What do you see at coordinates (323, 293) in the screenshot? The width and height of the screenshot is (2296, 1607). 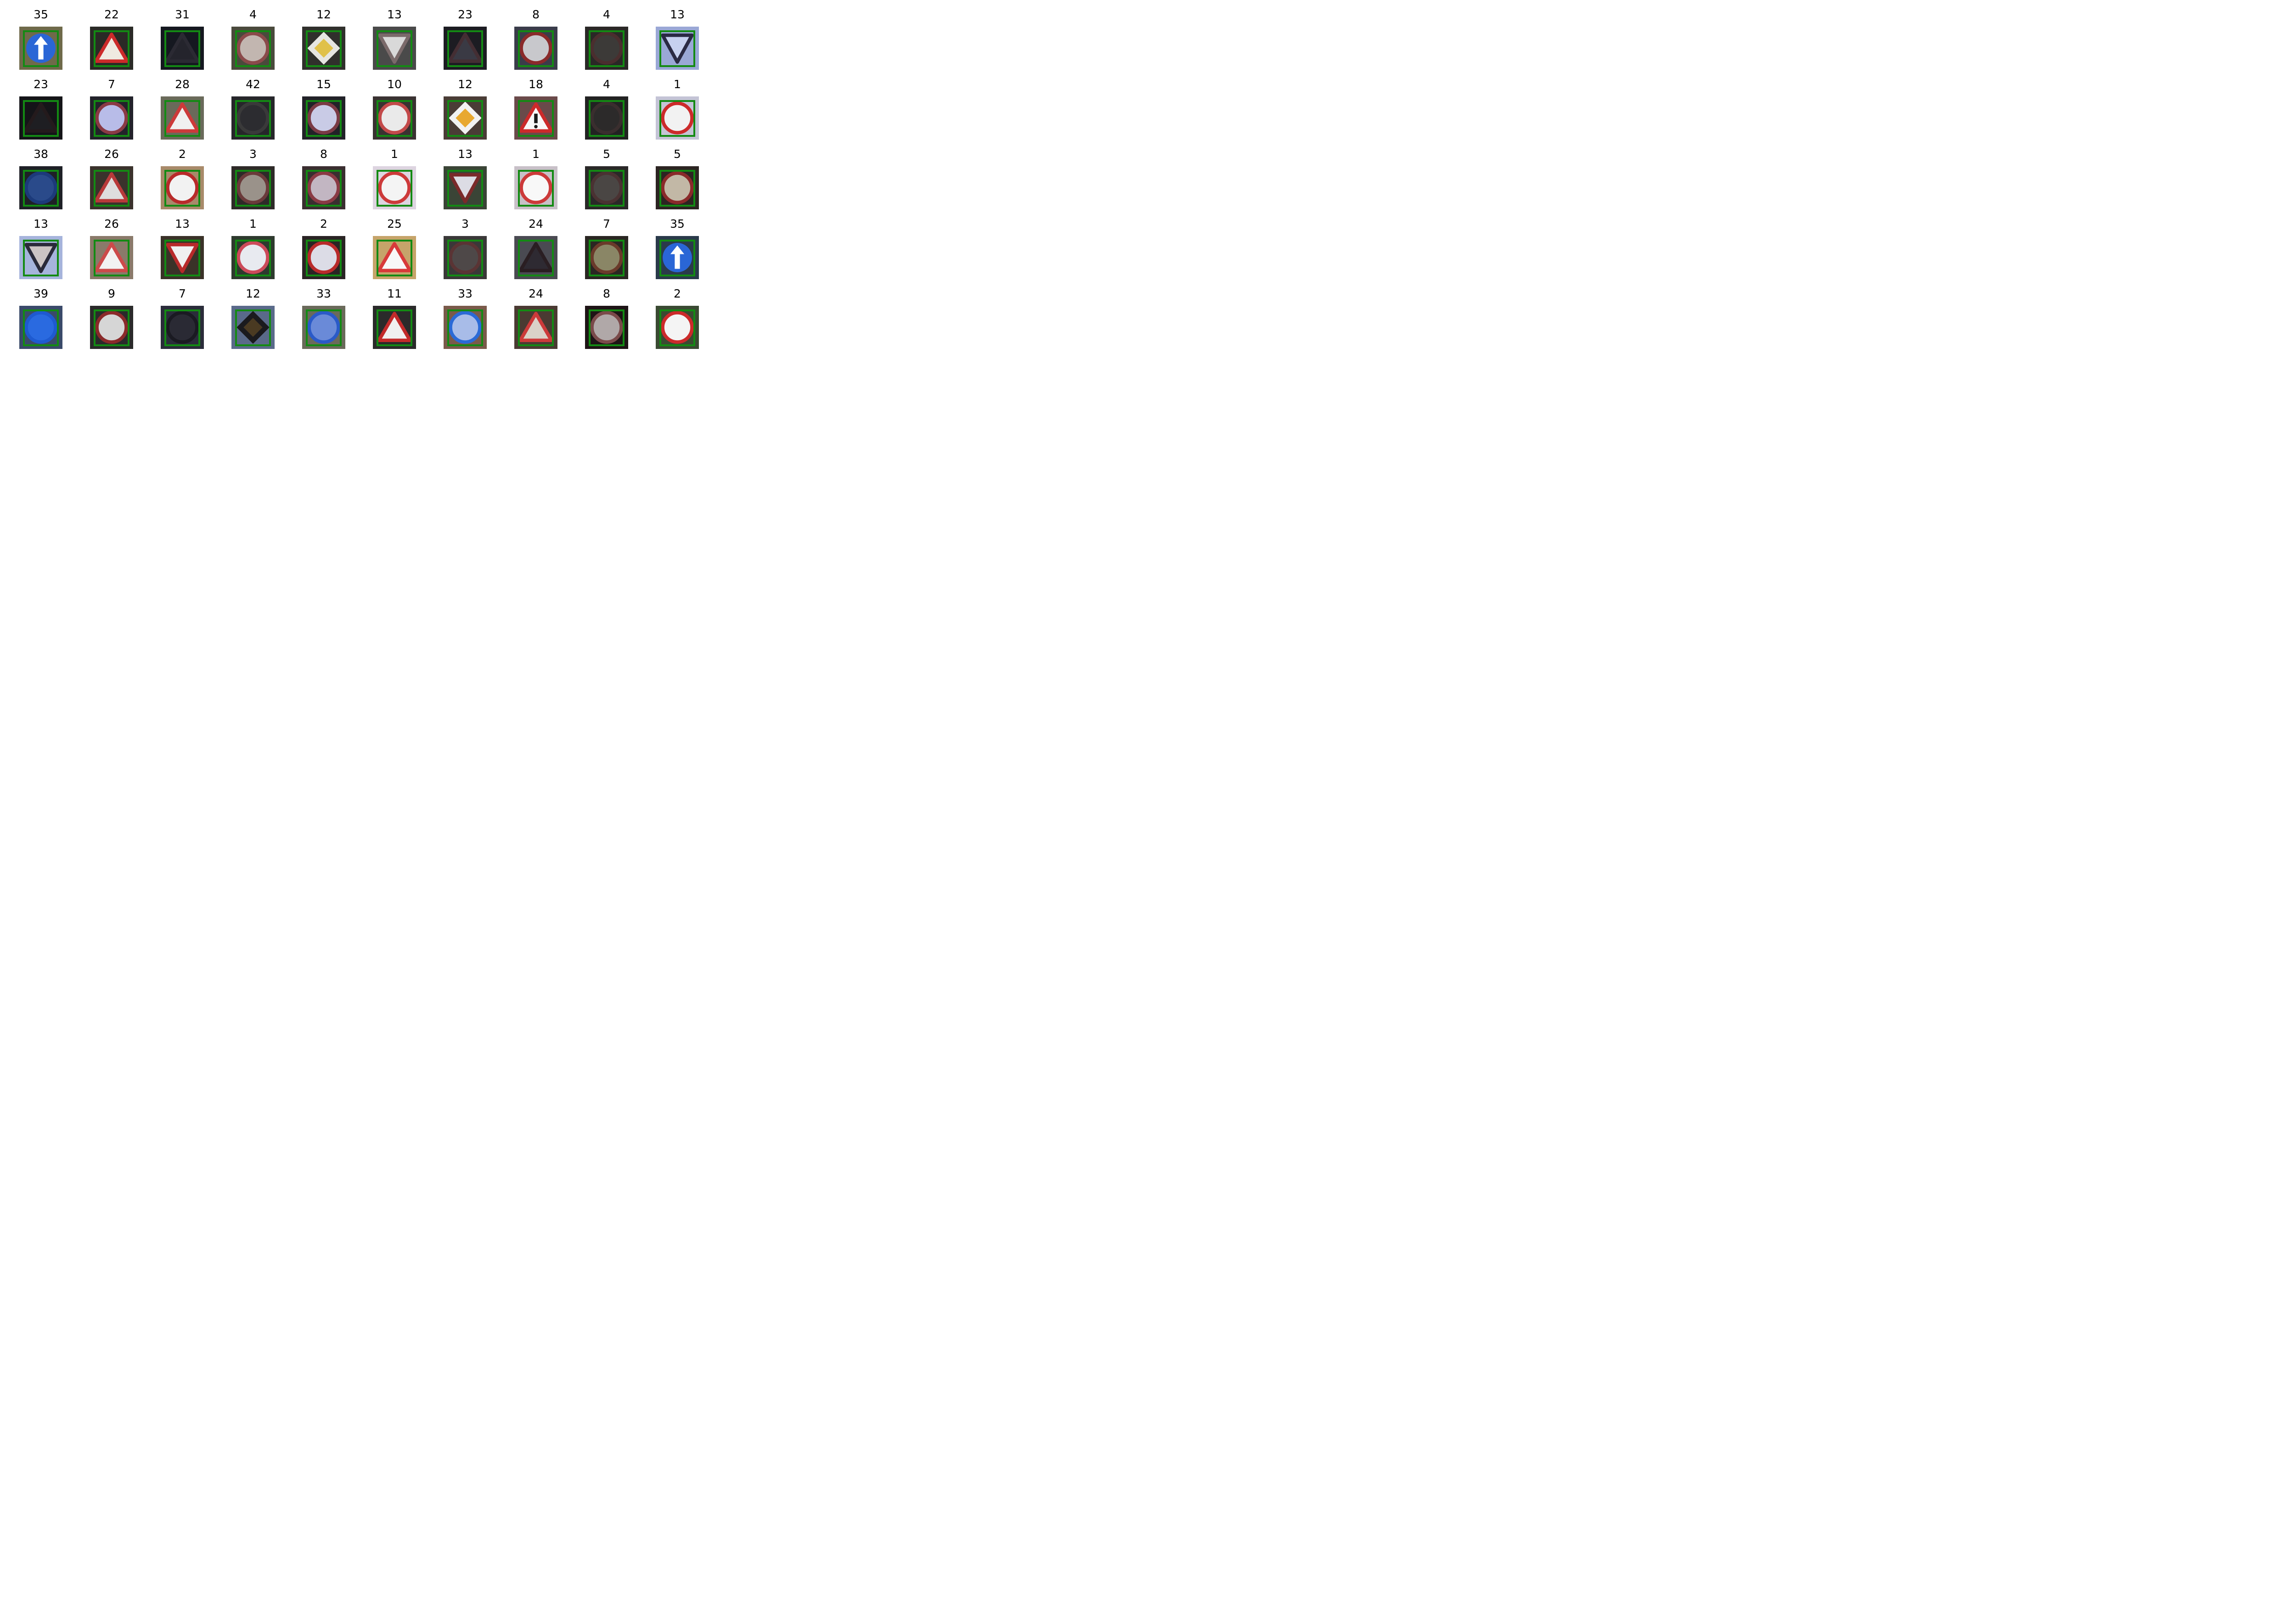 I see `class-label: 33` at bounding box center [323, 293].